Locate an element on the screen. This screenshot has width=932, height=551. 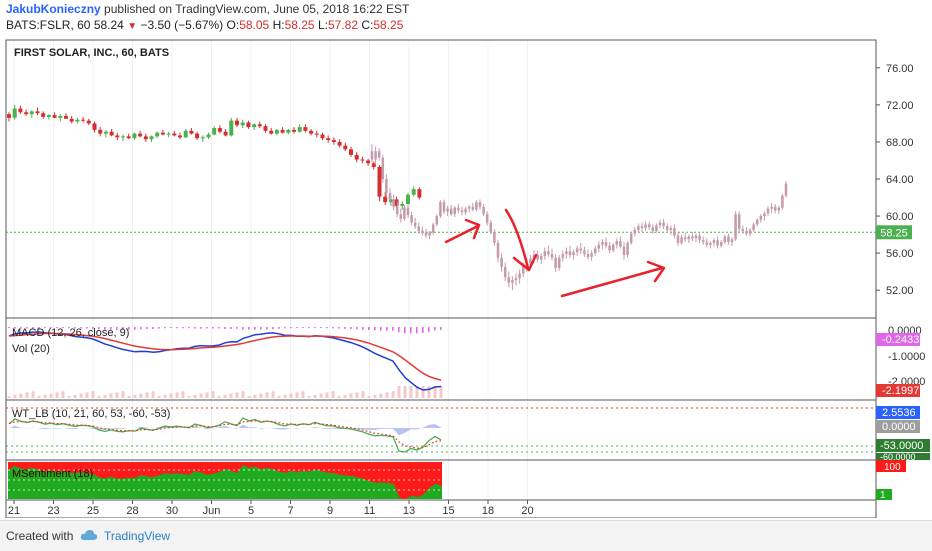
sentiment-pane: MSentiment (18) 100 1 is located at coordinates (457, 480).